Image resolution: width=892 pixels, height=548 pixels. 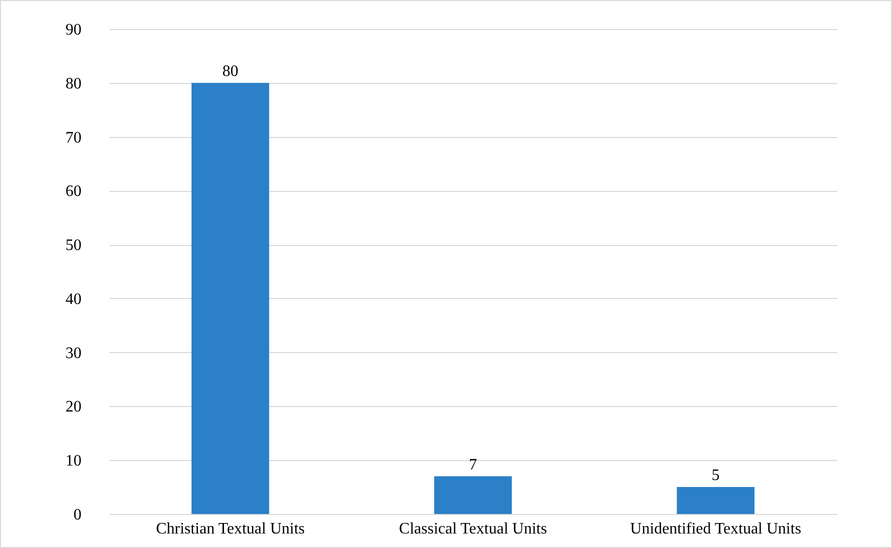 What do you see at coordinates (74, 299) in the screenshot?
I see `y-tick-label: 40` at bounding box center [74, 299].